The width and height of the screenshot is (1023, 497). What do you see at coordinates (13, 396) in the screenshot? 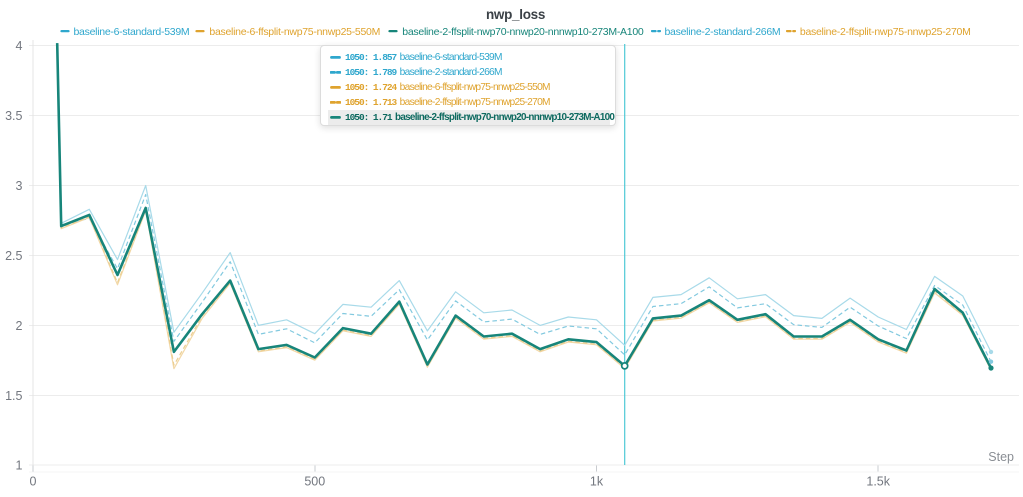
I see `svg-text: 1.5` at bounding box center [13, 396].